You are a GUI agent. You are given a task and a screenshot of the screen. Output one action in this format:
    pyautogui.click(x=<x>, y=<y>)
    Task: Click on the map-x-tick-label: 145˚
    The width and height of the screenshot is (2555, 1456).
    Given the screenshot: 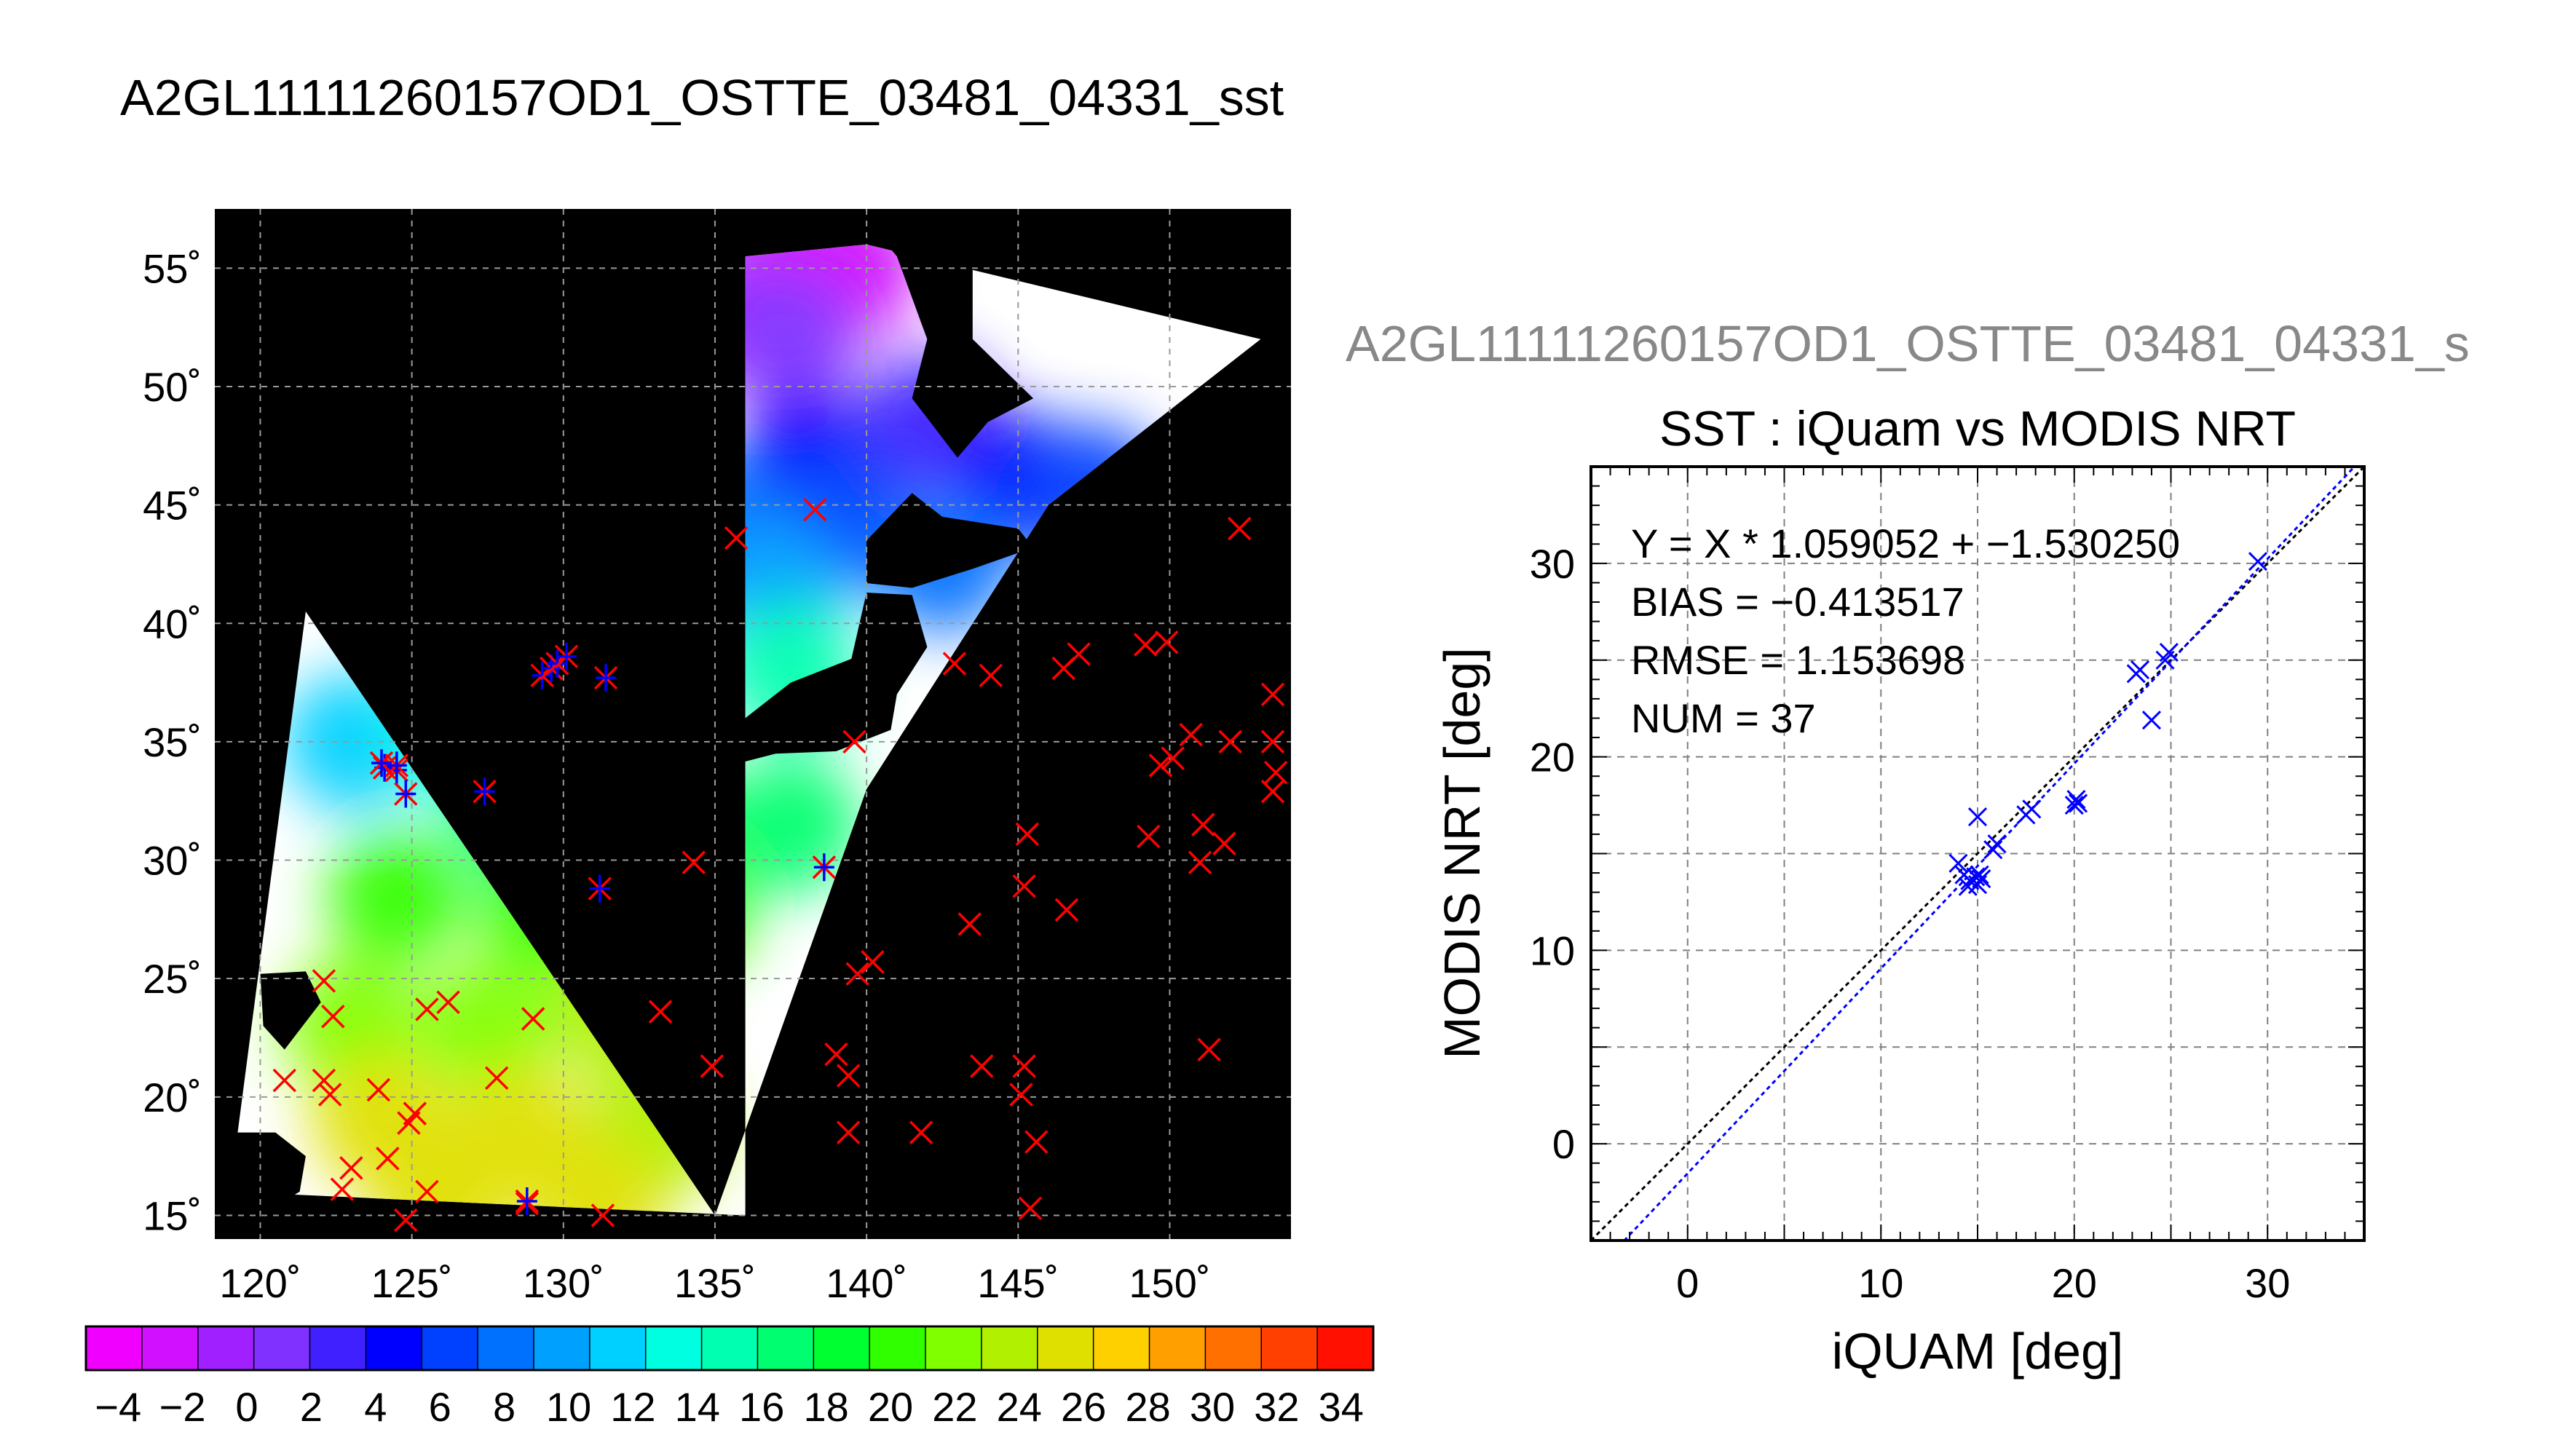 What is the action you would take?
    pyautogui.click(x=1018, y=1283)
    